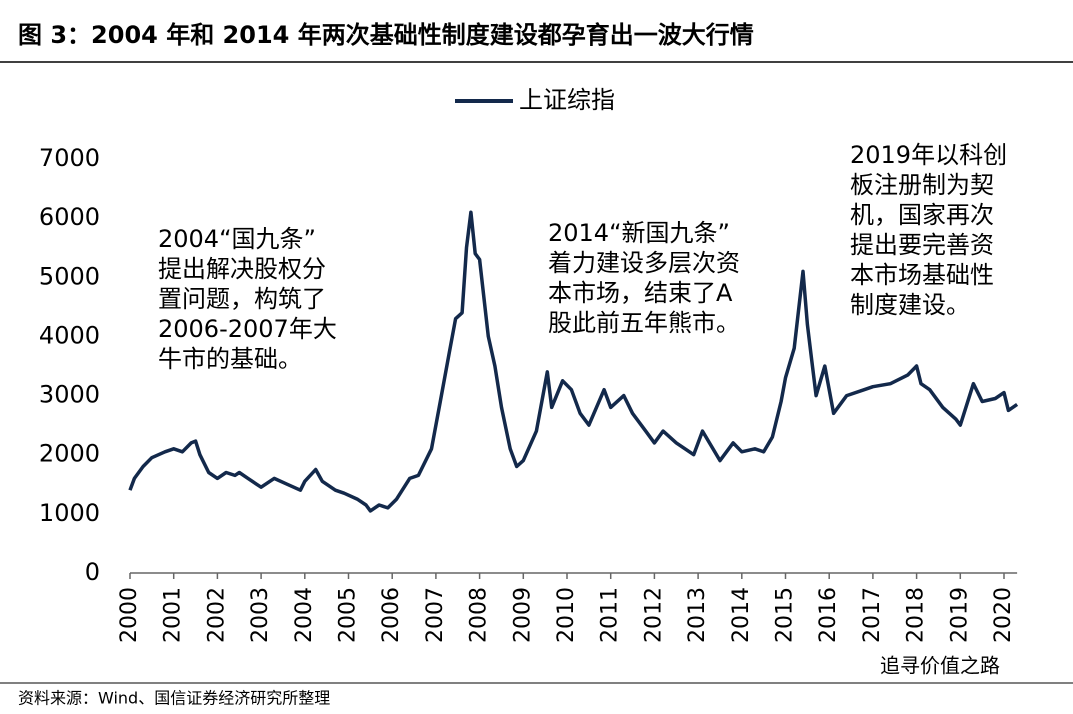 Image resolution: width=1073 pixels, height=714 pixels. What do you see at coordinates (916, 615) in the screenshot?
I see `x-tick-label: 2018` at bounding box center [916, 615].